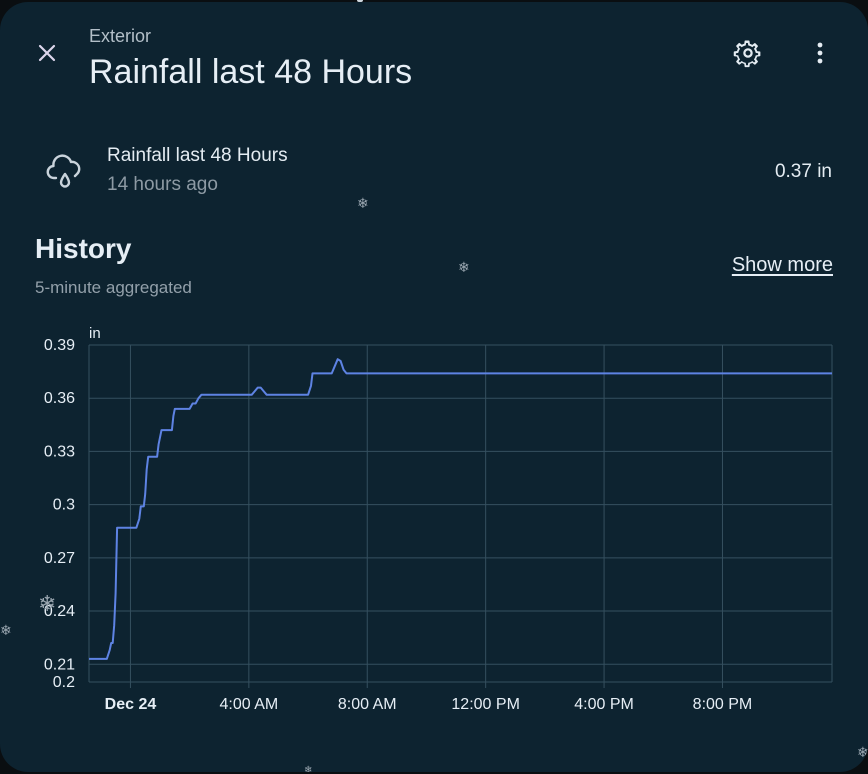 The height and width of the screenshot is (774, 868). What do you see at coordinates (604, 704) in the screenshot?
I see `x-tick-label: 4:00 PM` at bounding box center [604, 704].